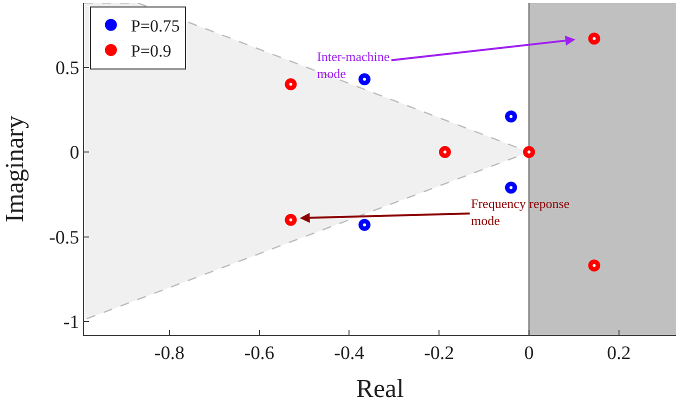  What do you see at coordinates (529, 353) in the screenshot?
I see `x-tick-label: 0` at bounding box center [529, 353].